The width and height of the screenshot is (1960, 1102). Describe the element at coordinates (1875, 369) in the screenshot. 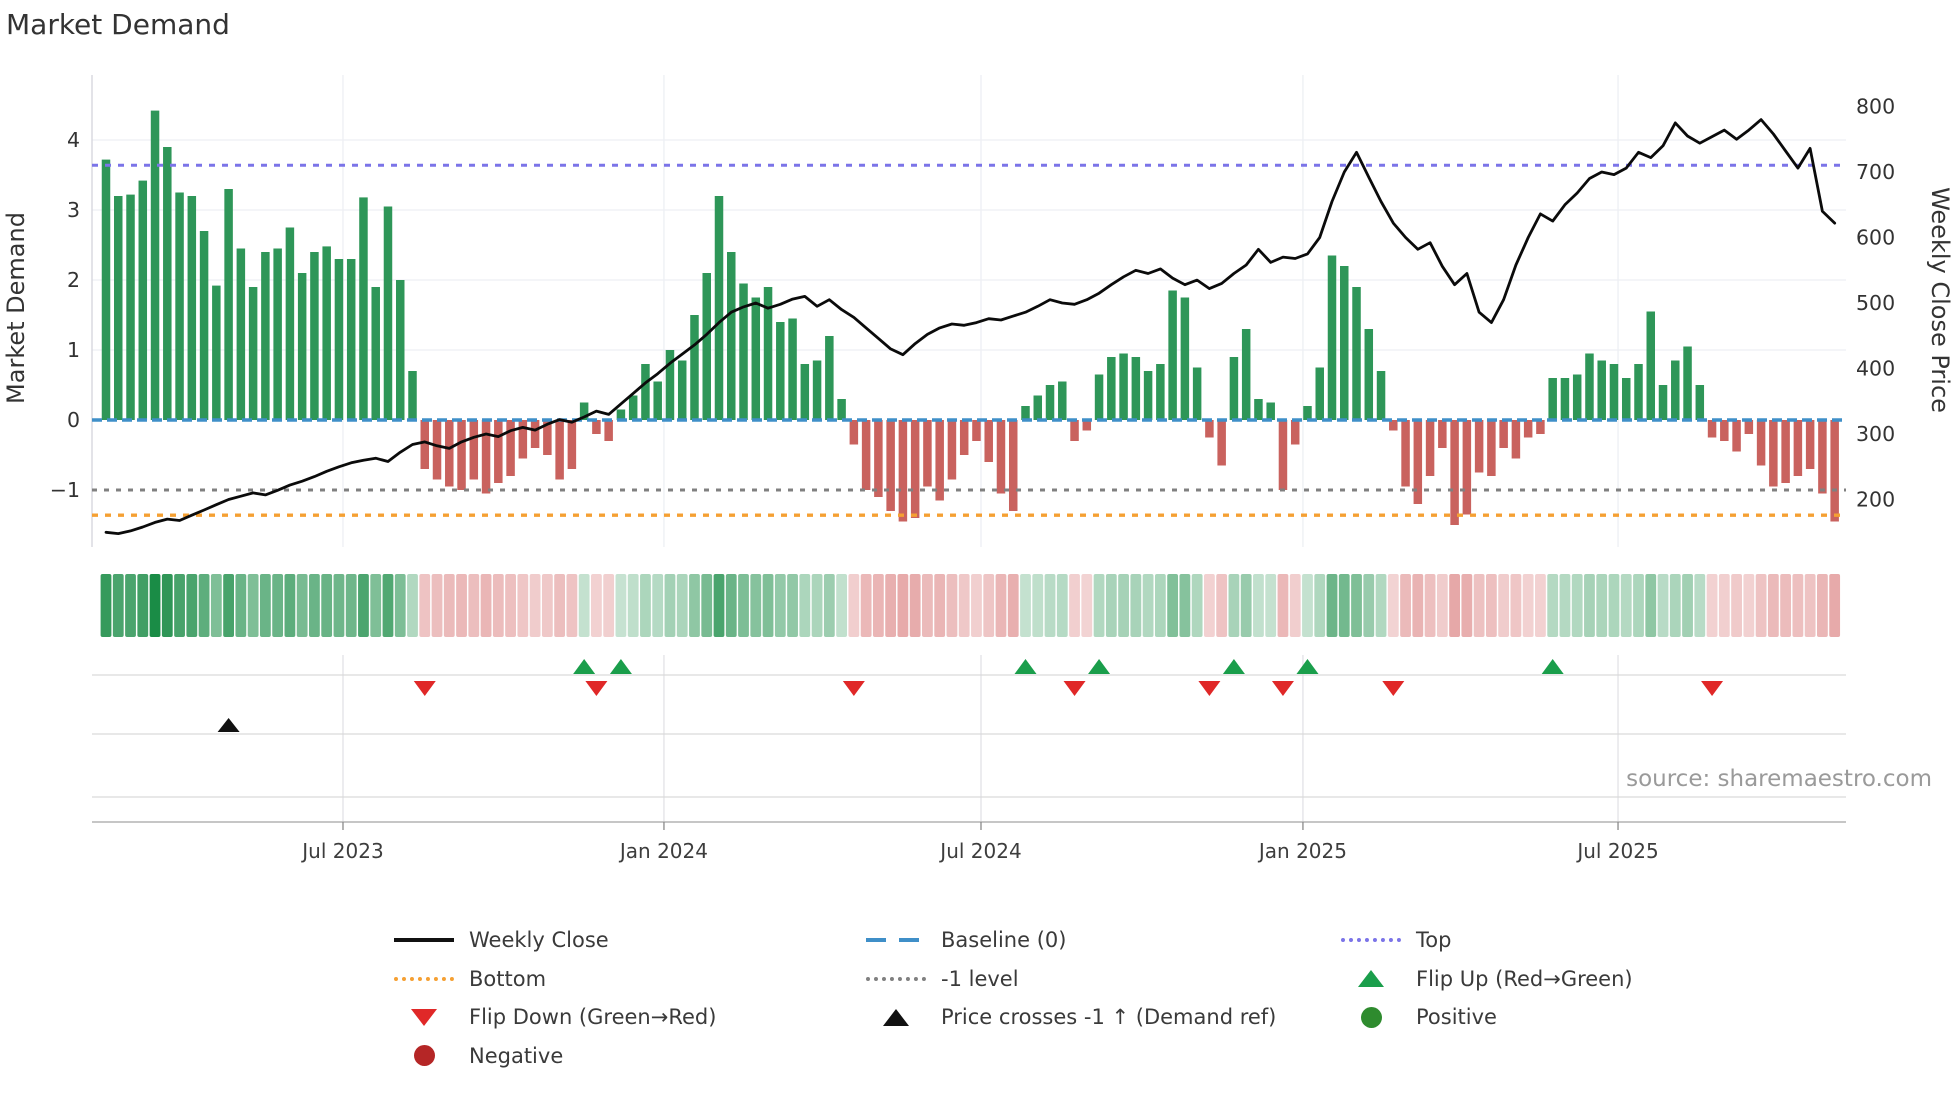

I see `price-axis-tick-label: 400` at that location.